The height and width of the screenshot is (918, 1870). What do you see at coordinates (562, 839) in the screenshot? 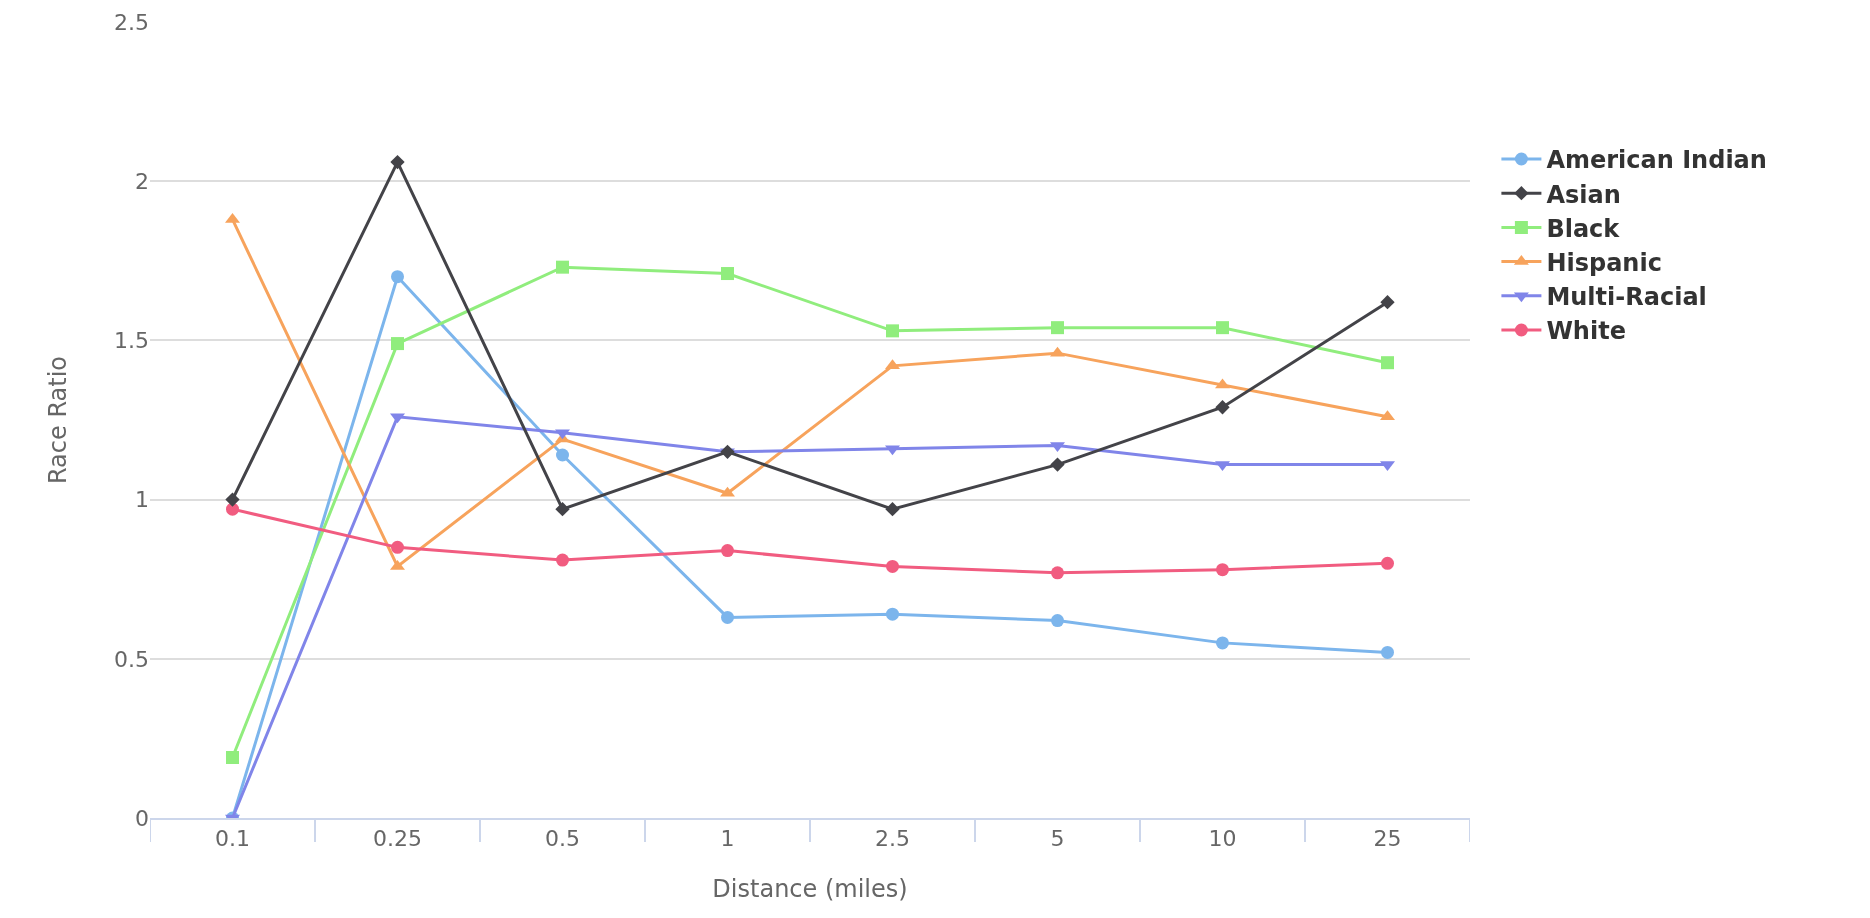
I see `x-tick-label: 0.5` at bounding box center [562, 839].